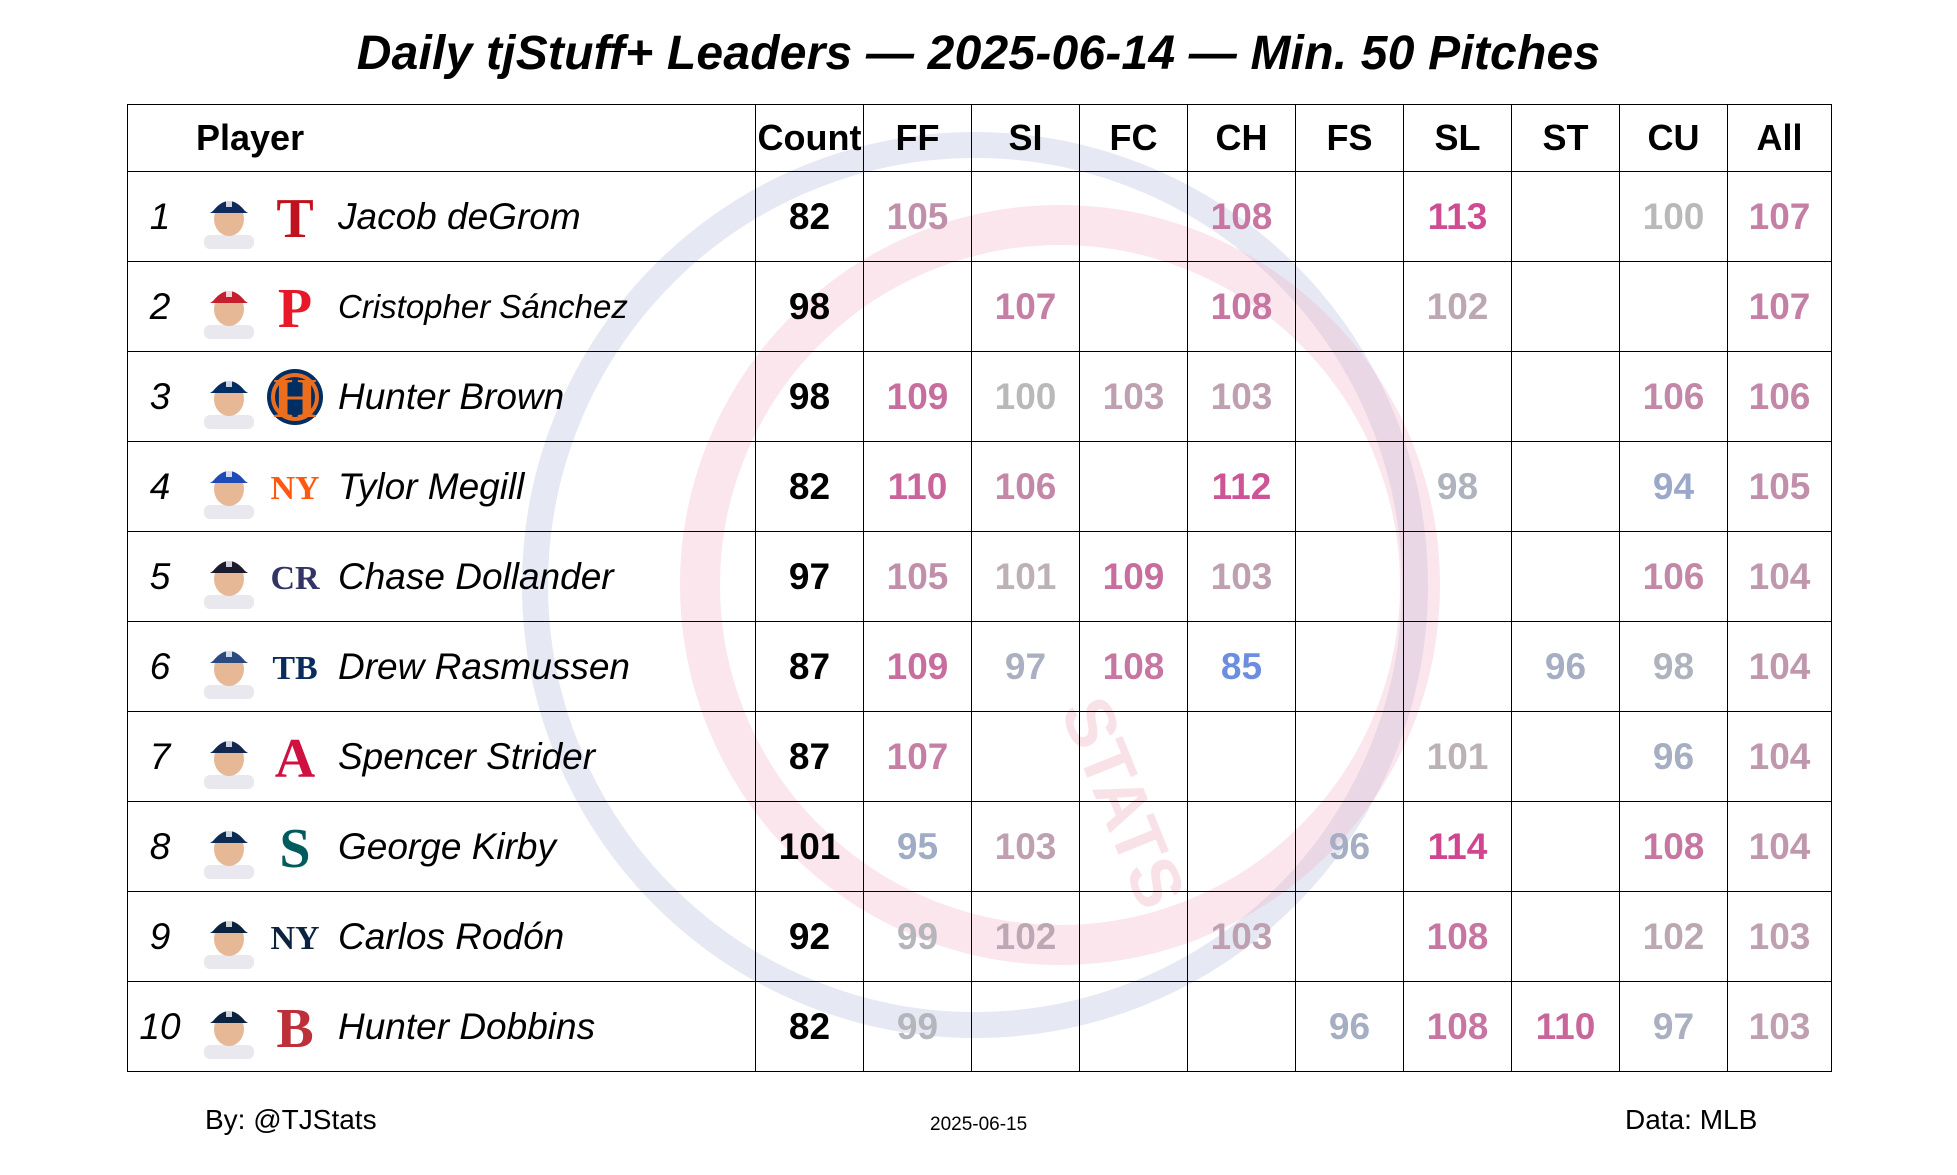 The width and height of the screenshot is (1957, 1175). Describe the element at coordinates (917, 666) in the screenshot. I see `stuff-value-ff: 109` at that location.